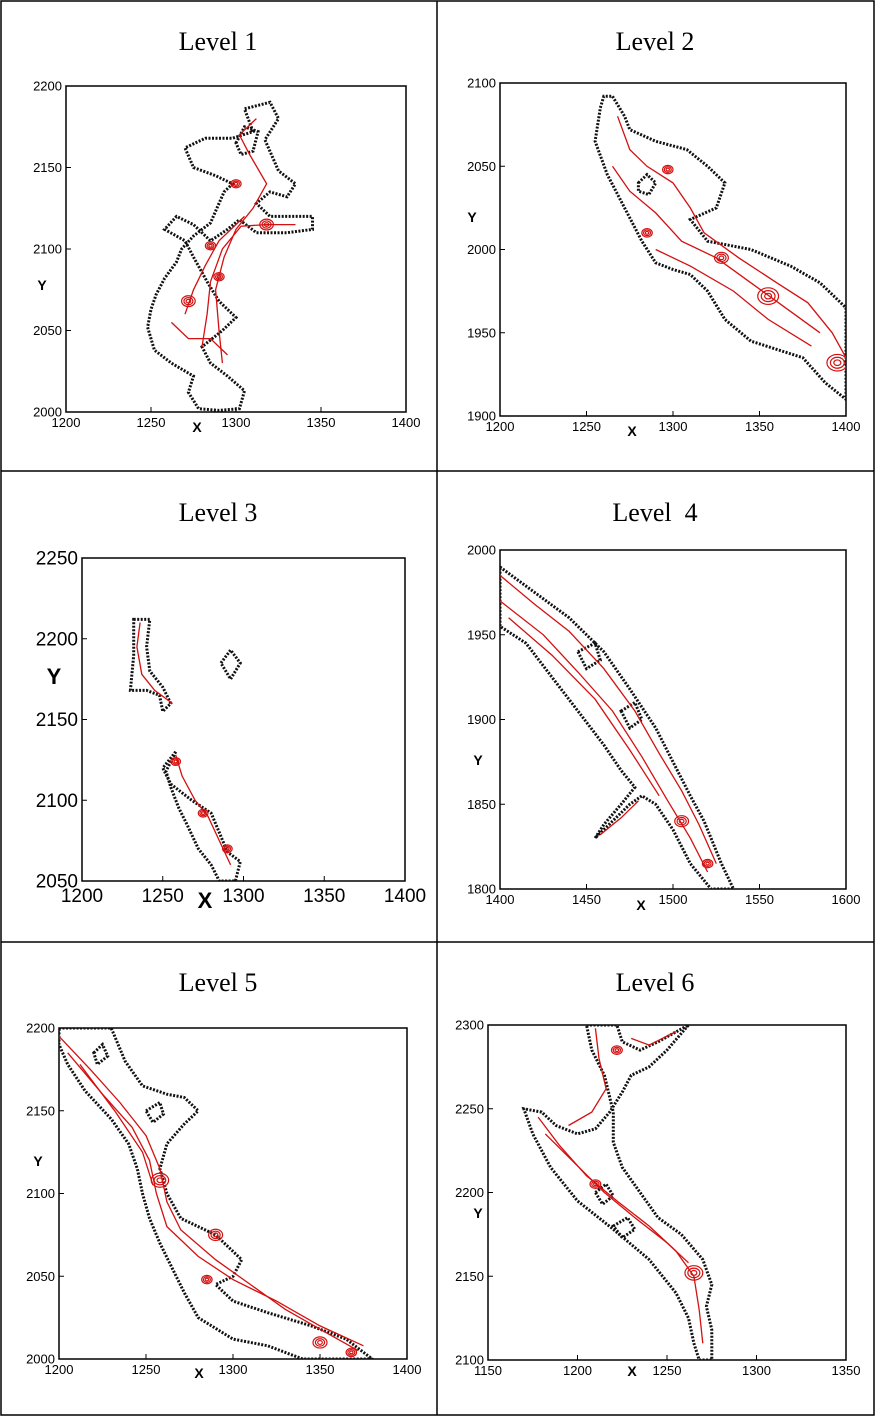 The height and width of the screenshot is (1416, 875). What do you see at coordinates (481, 804) in the screenshot?
I see `y-tick-label: 1850` at bounding box center [481, 804].